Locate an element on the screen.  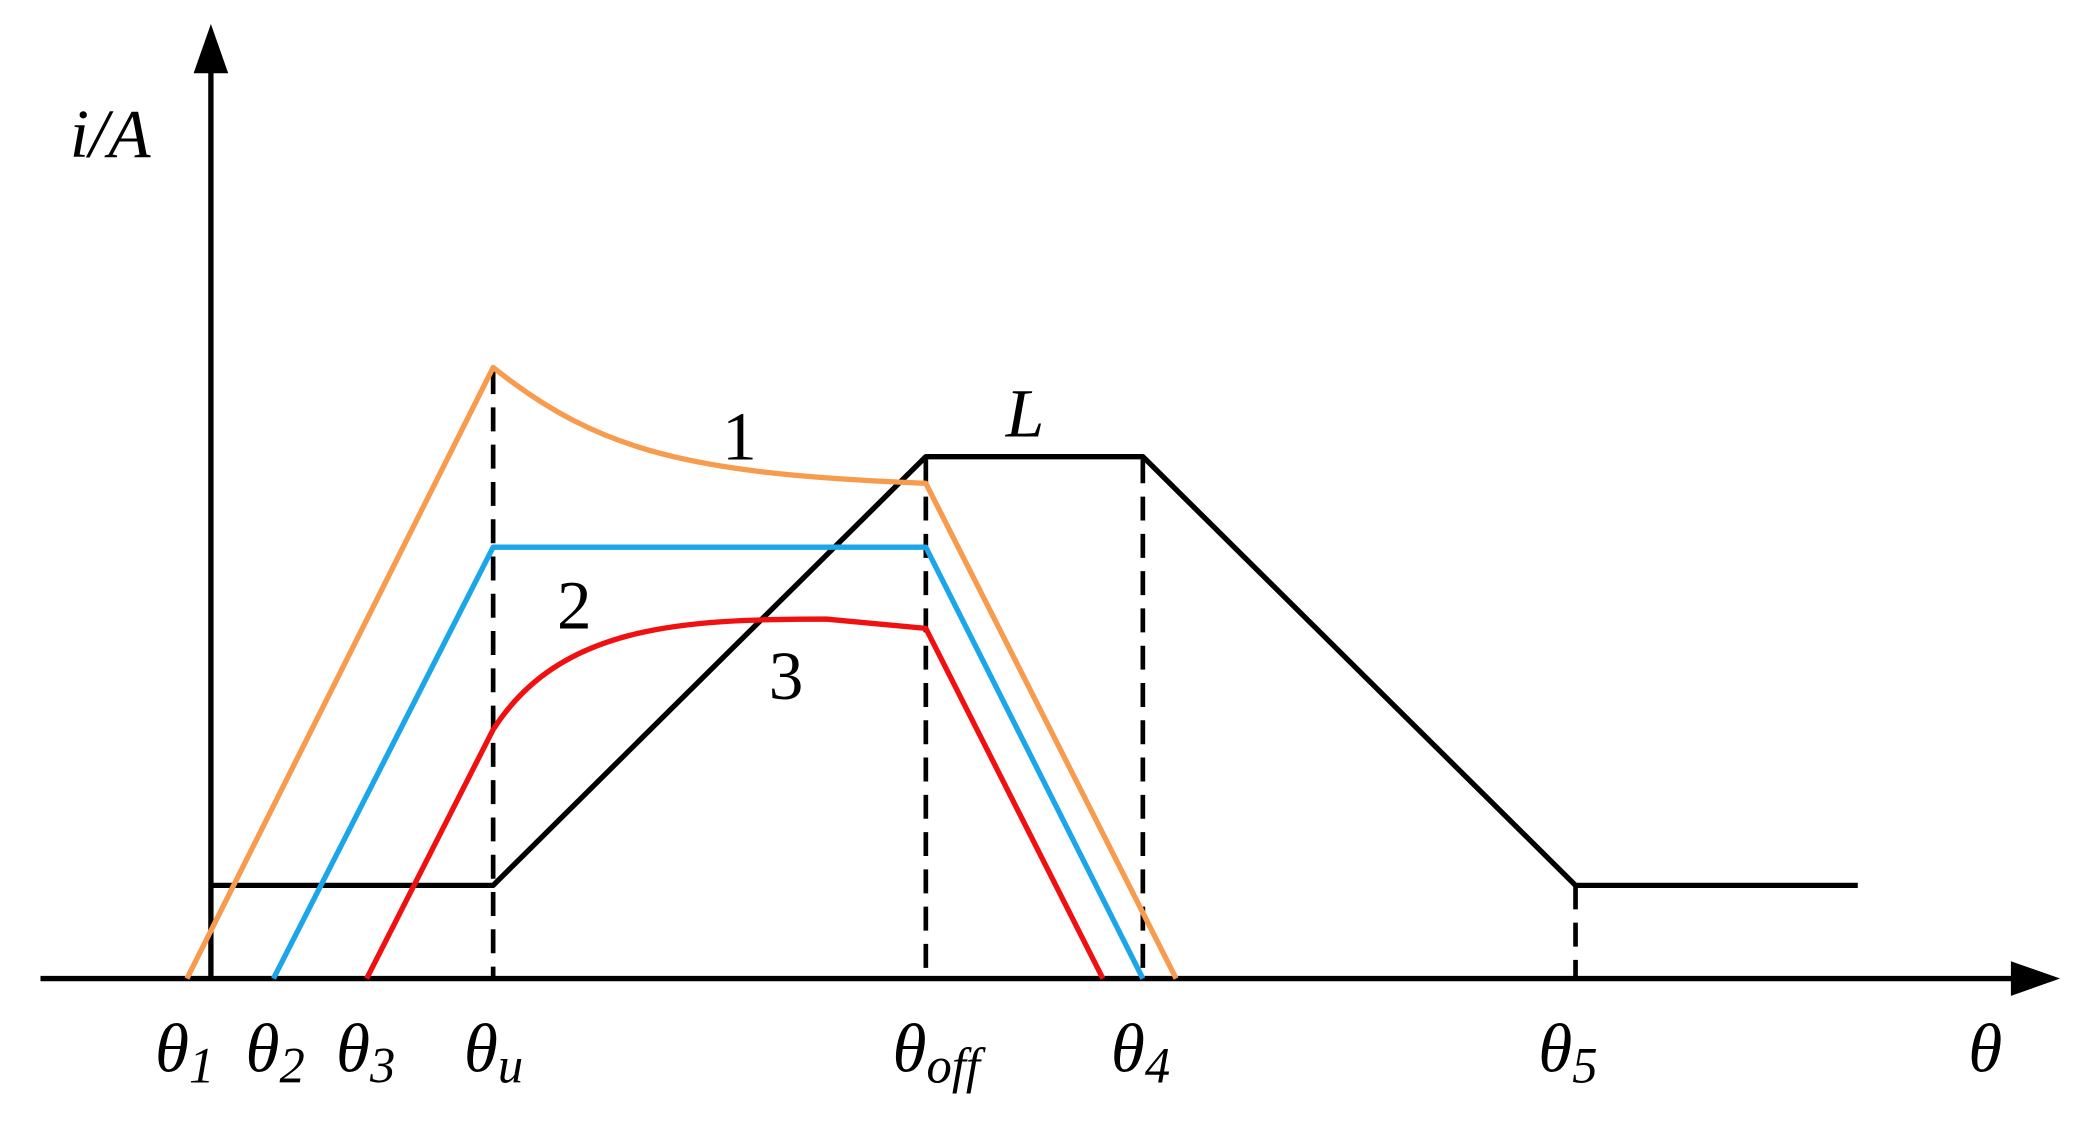
angle-label: θ5 is located at coordinates (1567, 1052).